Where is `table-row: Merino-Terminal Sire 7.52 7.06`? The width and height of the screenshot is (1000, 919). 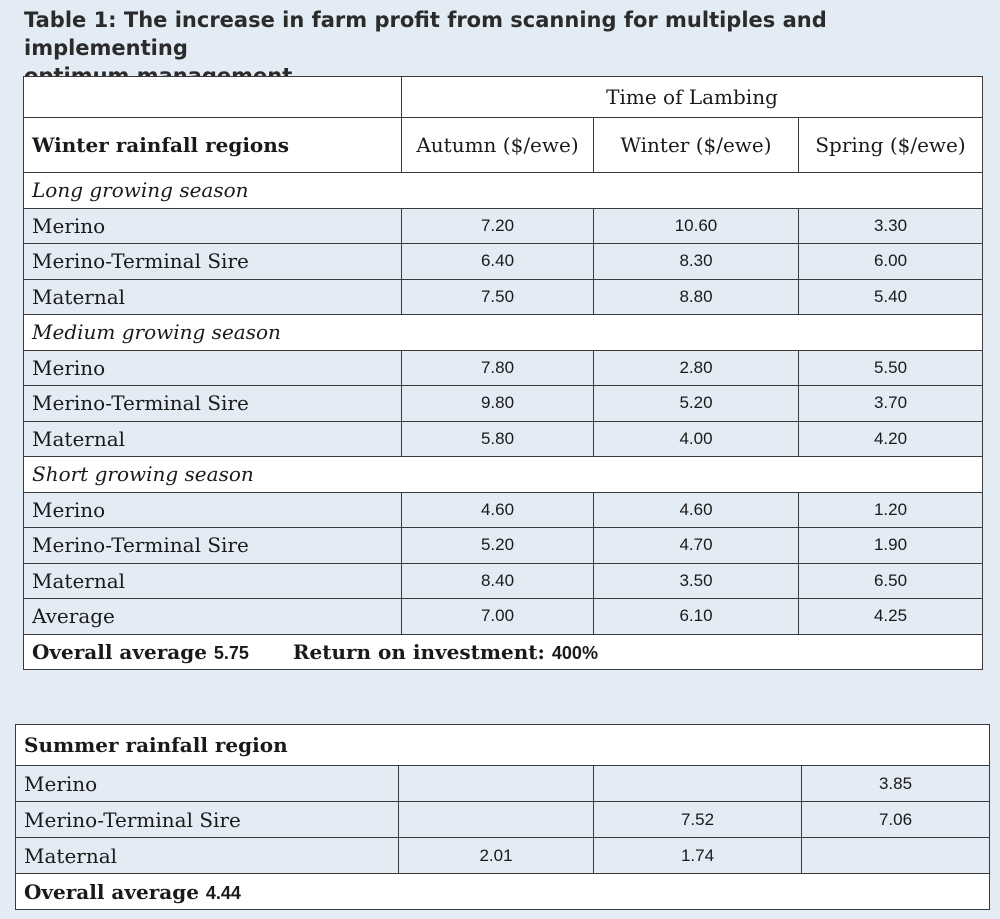
table-row: Merino-Terminal Sire 7.52 7.06 is located at coordinates (502, 819).